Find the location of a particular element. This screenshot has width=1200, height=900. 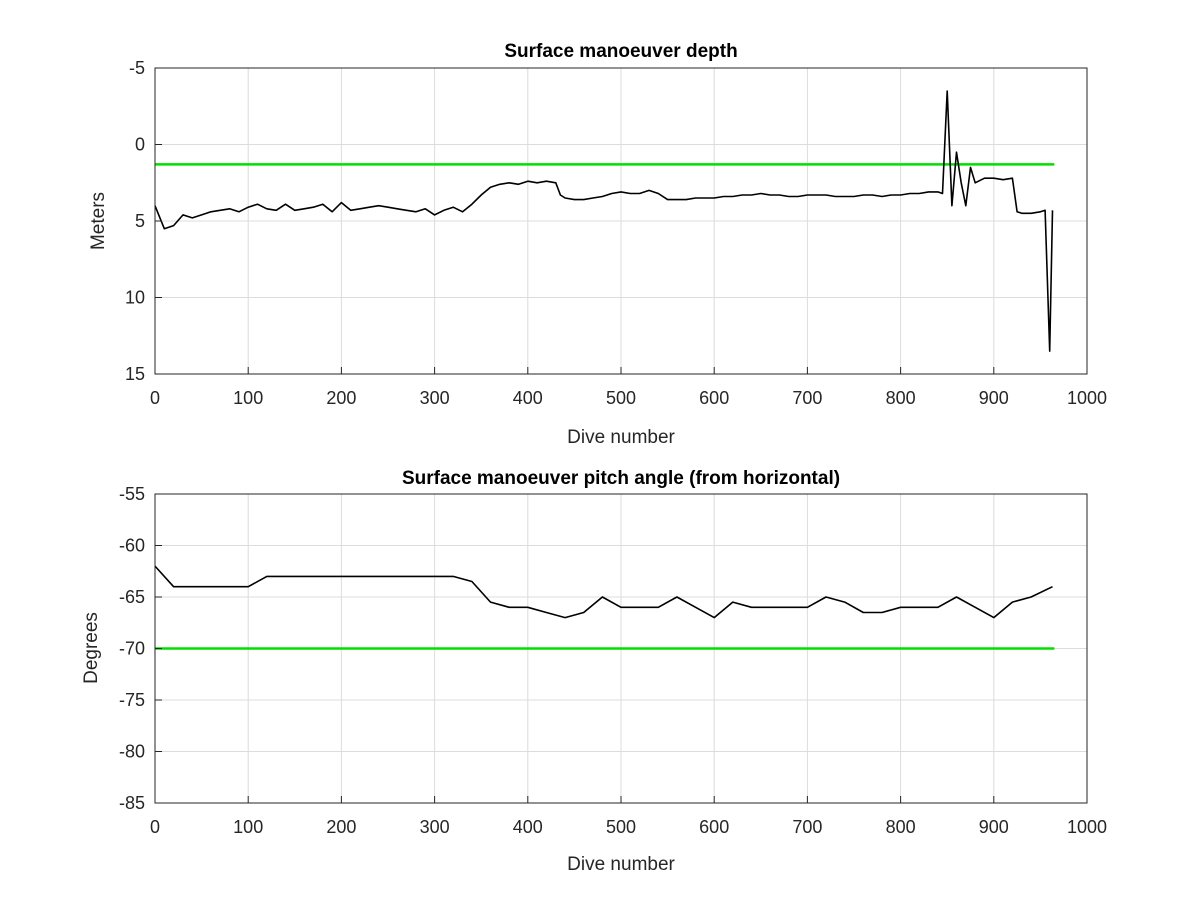

pitch-x-tick-label: 500 is located at coordinates (621, 827).